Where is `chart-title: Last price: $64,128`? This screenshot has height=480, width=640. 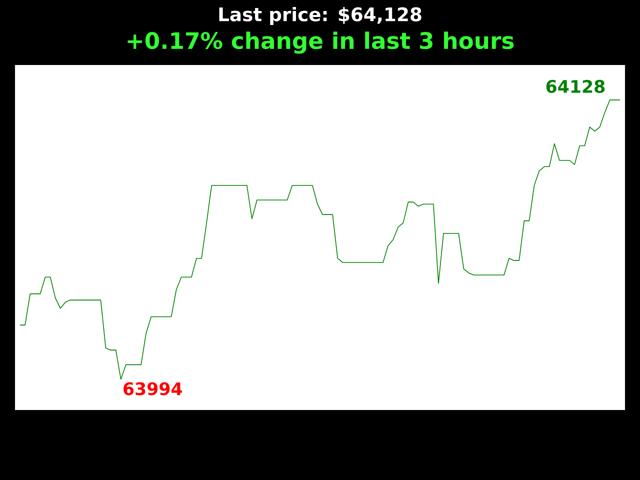
chart-title: Last price: $64,128 is located at coordinates (320, 16).